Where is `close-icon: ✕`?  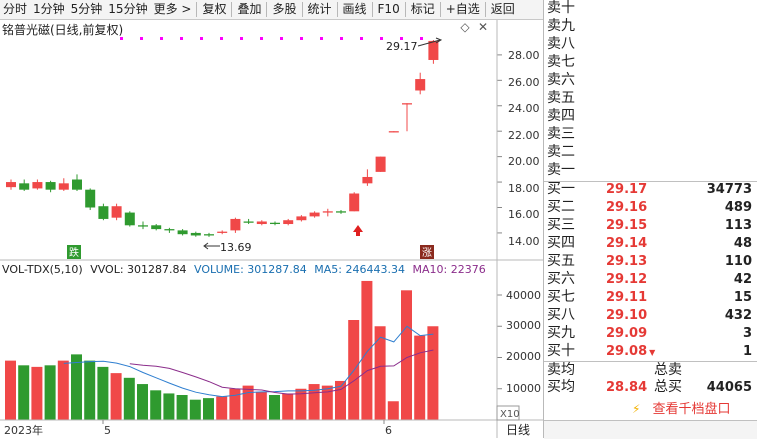
close-icon: ✕ is located at coordinates (483, 27).